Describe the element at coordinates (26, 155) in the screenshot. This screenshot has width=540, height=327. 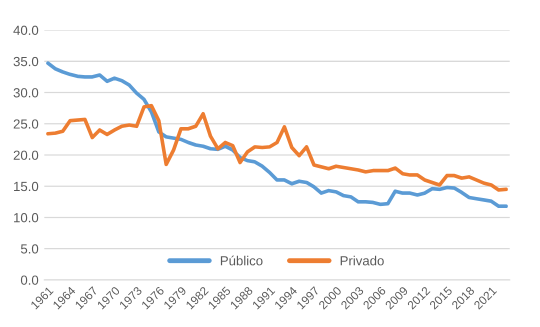
I see `y-tick-label: 20.0` at that location.